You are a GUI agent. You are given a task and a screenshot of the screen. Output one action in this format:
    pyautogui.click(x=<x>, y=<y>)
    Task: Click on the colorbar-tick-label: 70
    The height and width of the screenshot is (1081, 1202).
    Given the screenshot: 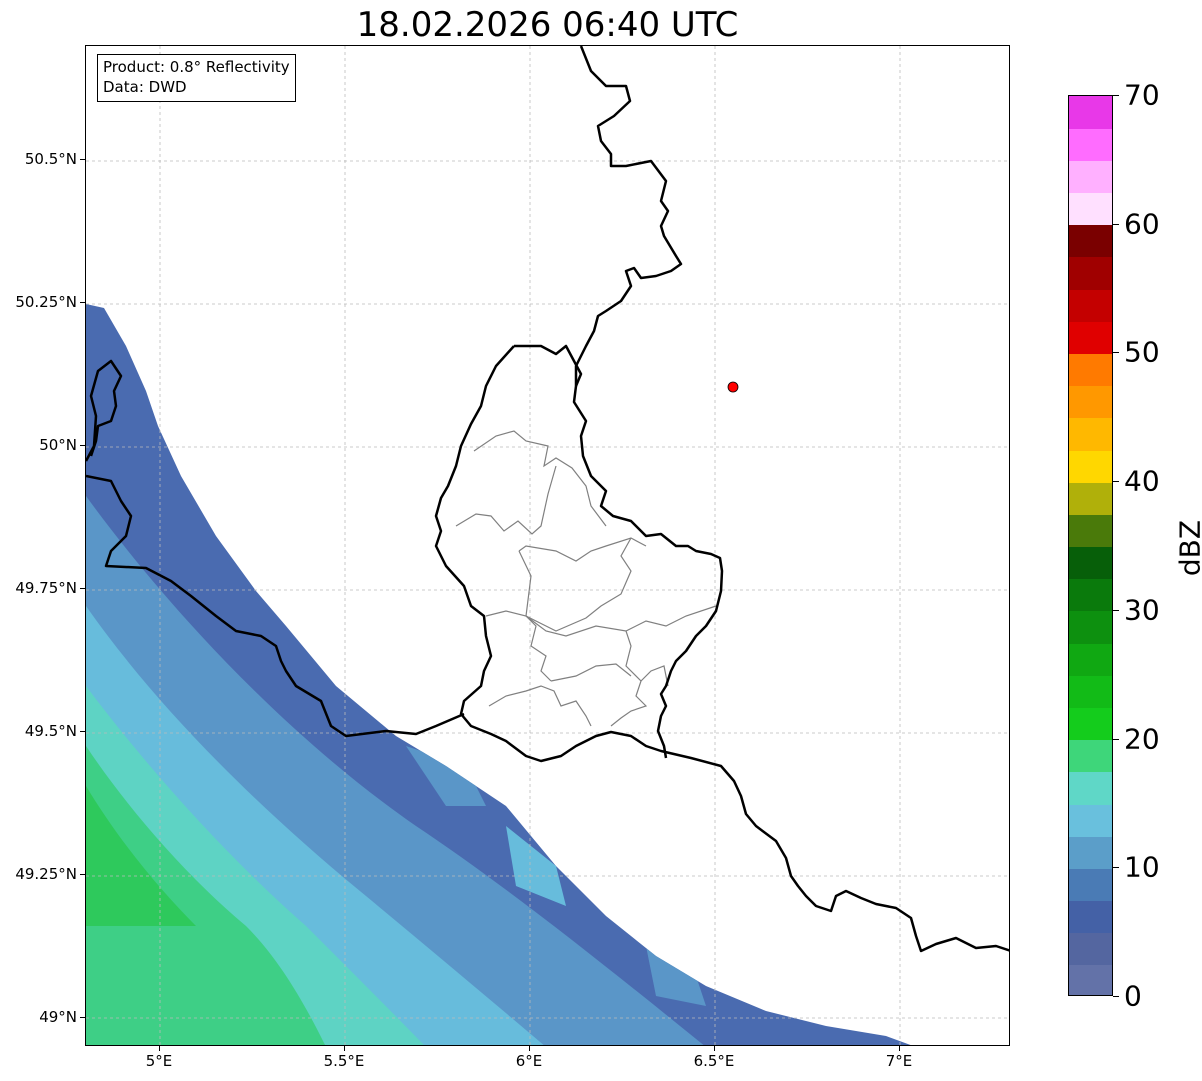 What is the action you would take?
    pyautogui.click(x=1142, y=95)
    